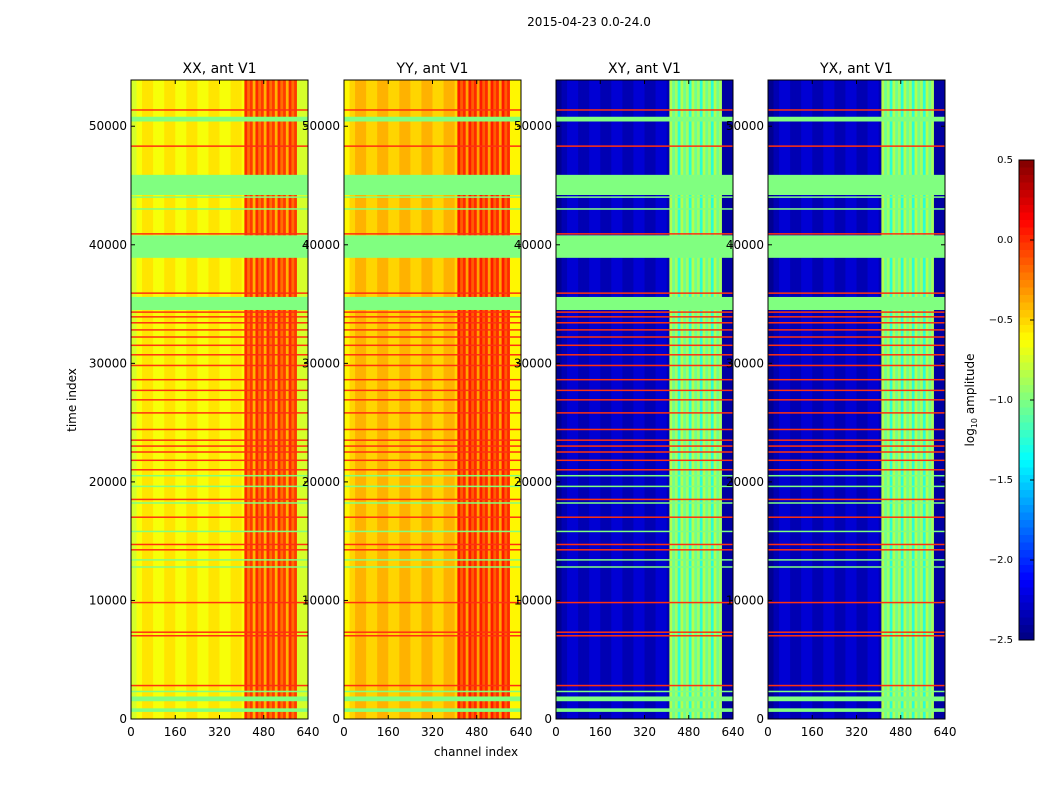 This screenshot has height=804, width=1050. Describe the element at coordinates (533, 245) in the screenshot. I see `y-tick-label: 40000` at that location.